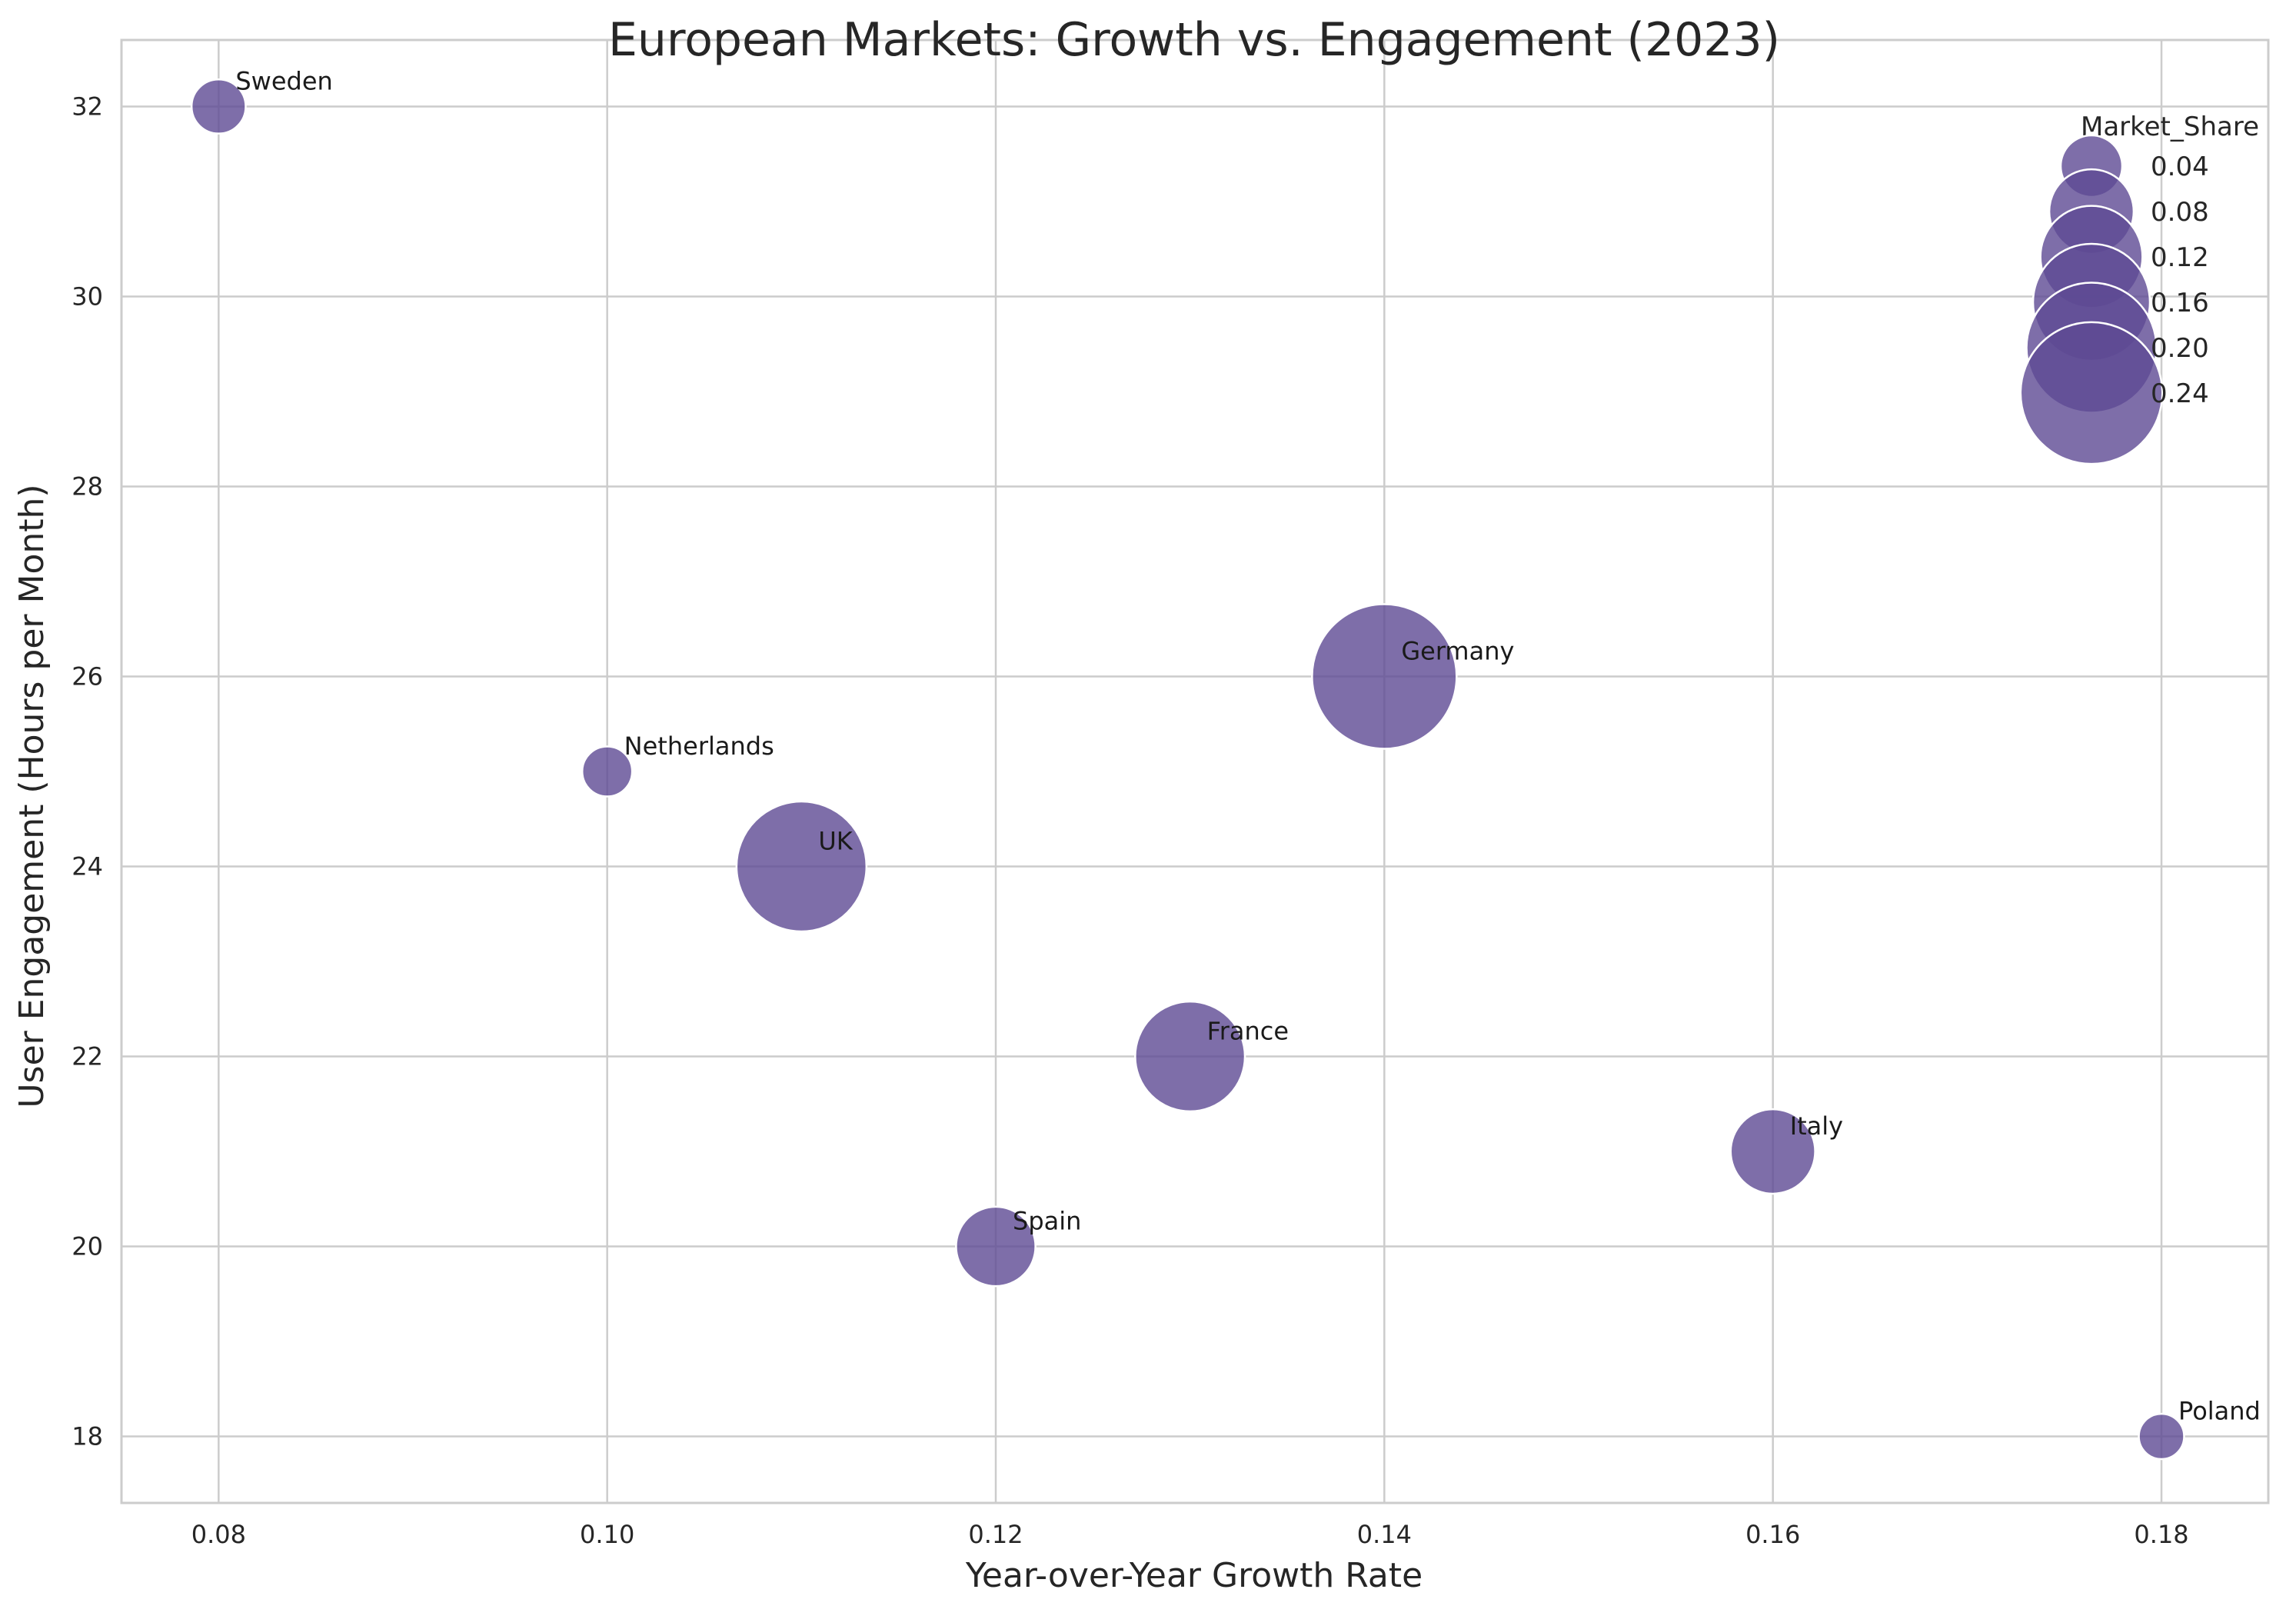  What do you see at coordinates (2161, 1436) in the screenshot?
I see `data-point-poland` at bounding box center [2161, 1436].